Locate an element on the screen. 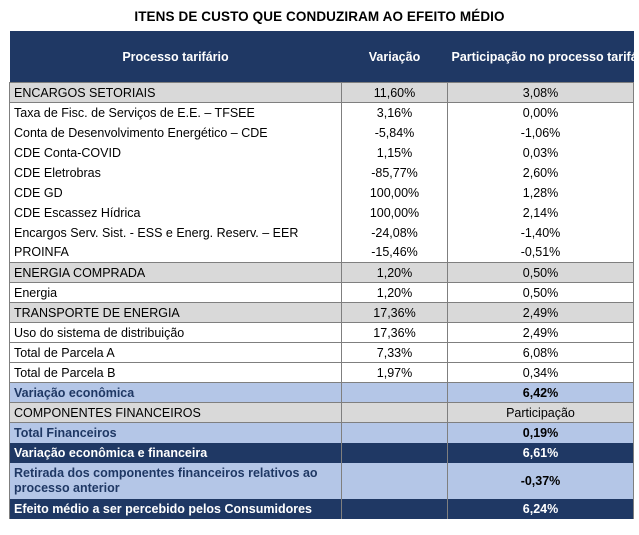 This screenshot has height=535, width=639. table-row: CDE Conta-COVID 1,15% 0,03% is located at coordinates (321, 152).